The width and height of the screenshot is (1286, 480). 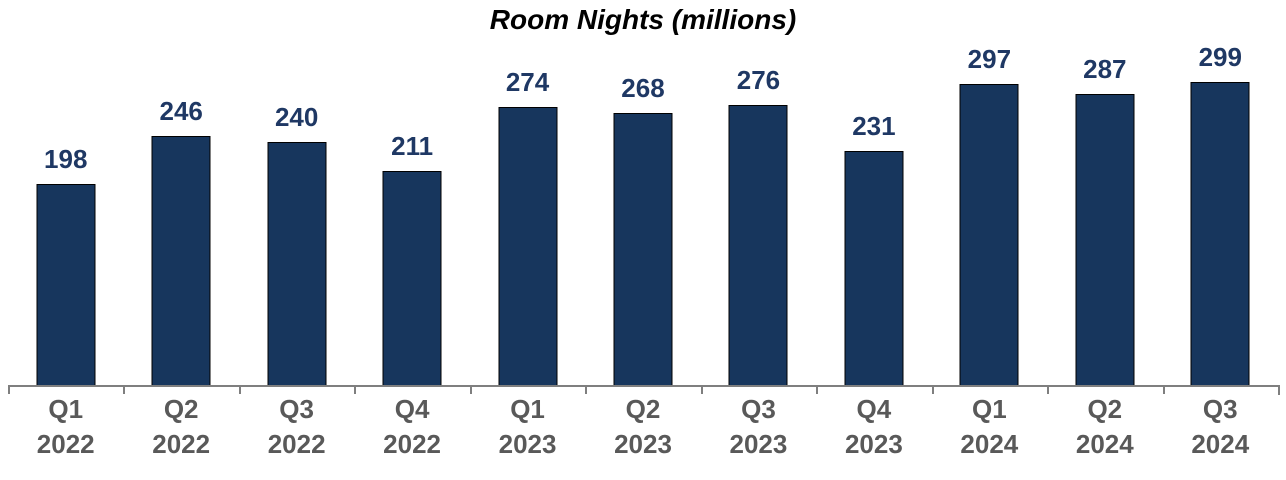 I want to click on bar-q3-2023, so click(x=758, y=245).